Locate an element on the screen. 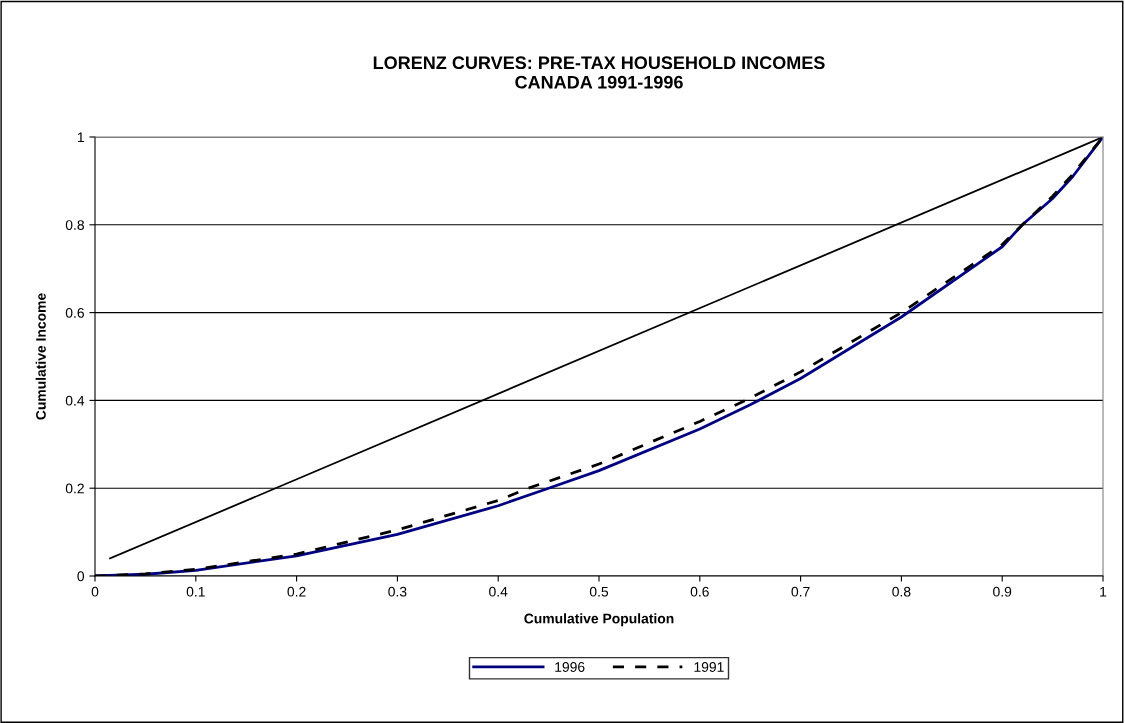 Image resolution: width=1125 pixels, height=723 pixels. y-axis-title: Cumulative Income is located at coordinates (40, 356).